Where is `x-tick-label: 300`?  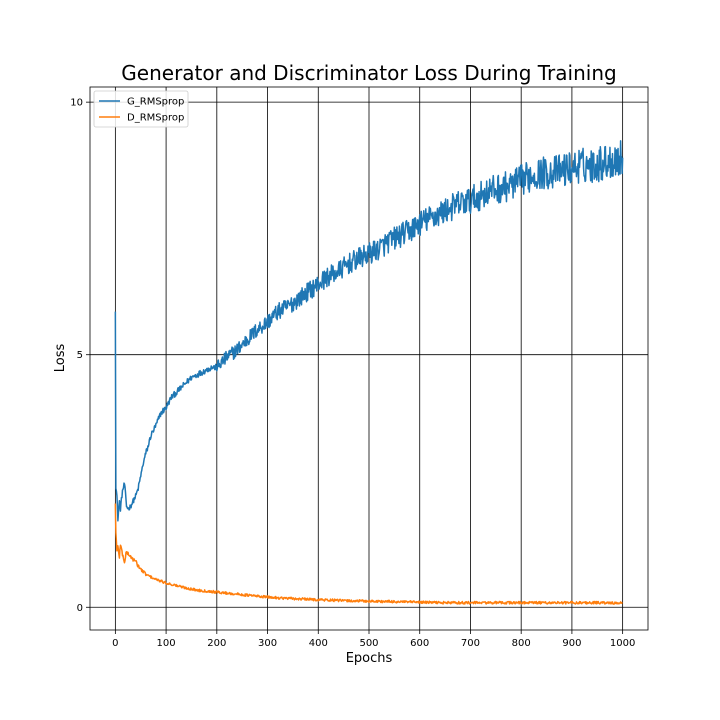 x-tick-label: 300 is located at coordinates (267, 643).